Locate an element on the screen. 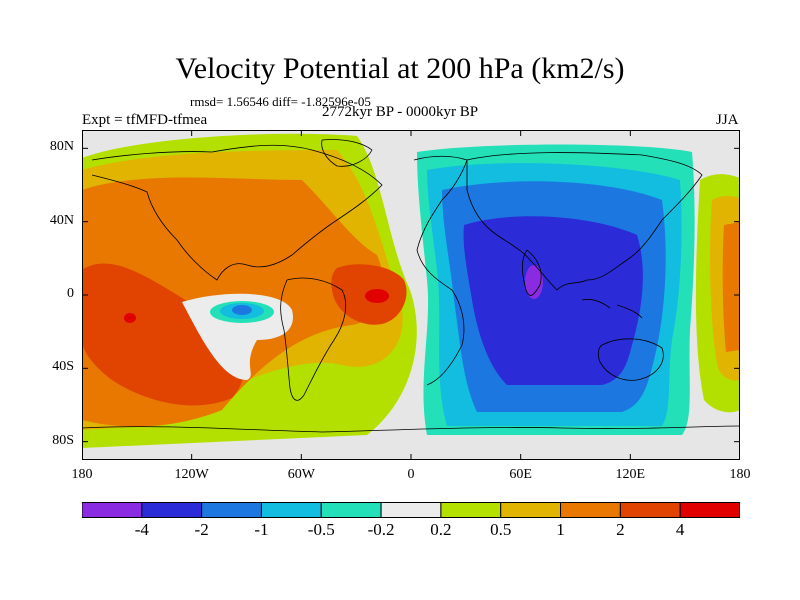 This screenshot has height=600, width=800. contour-positive-2-pacific is located at coordinates (163, 334).